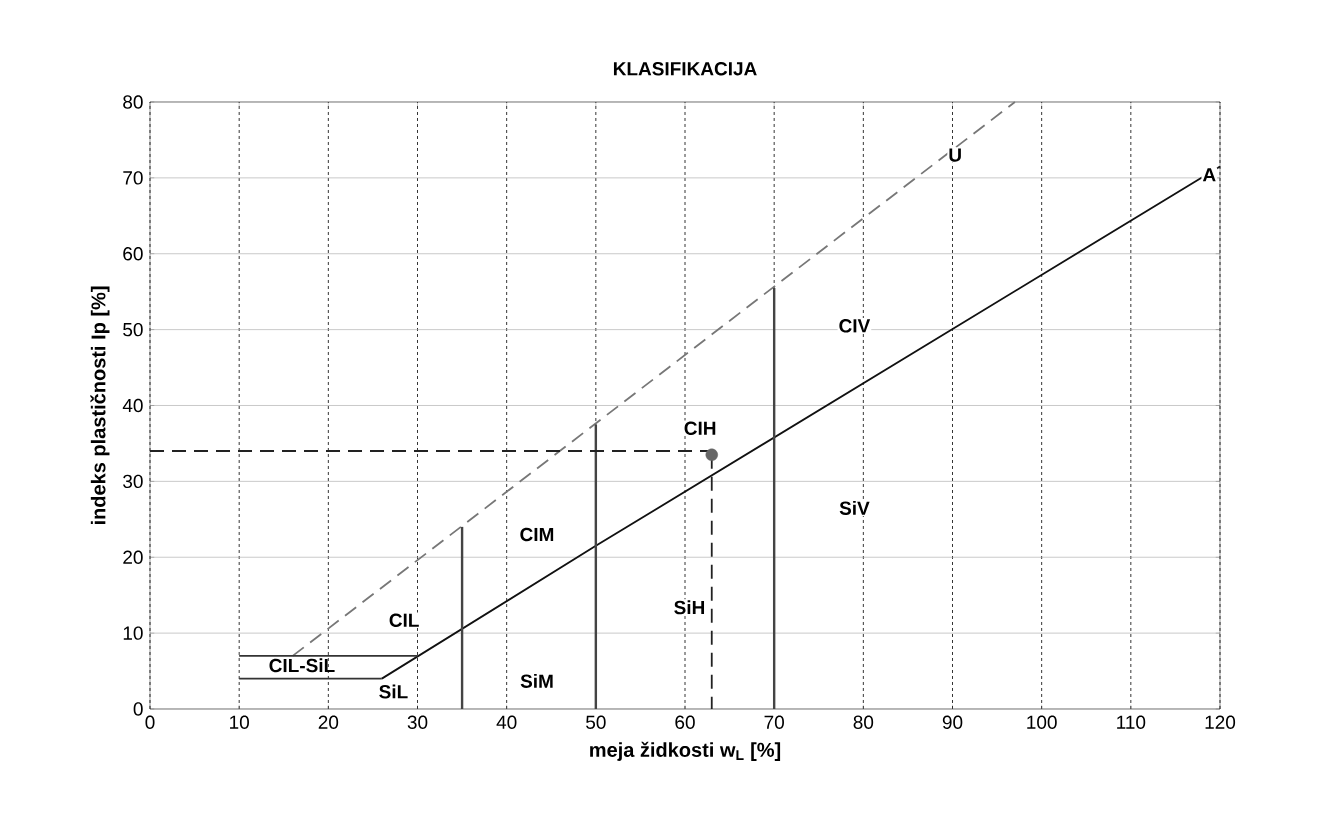  I want to click on annotation: SiV, so click(854, 507).